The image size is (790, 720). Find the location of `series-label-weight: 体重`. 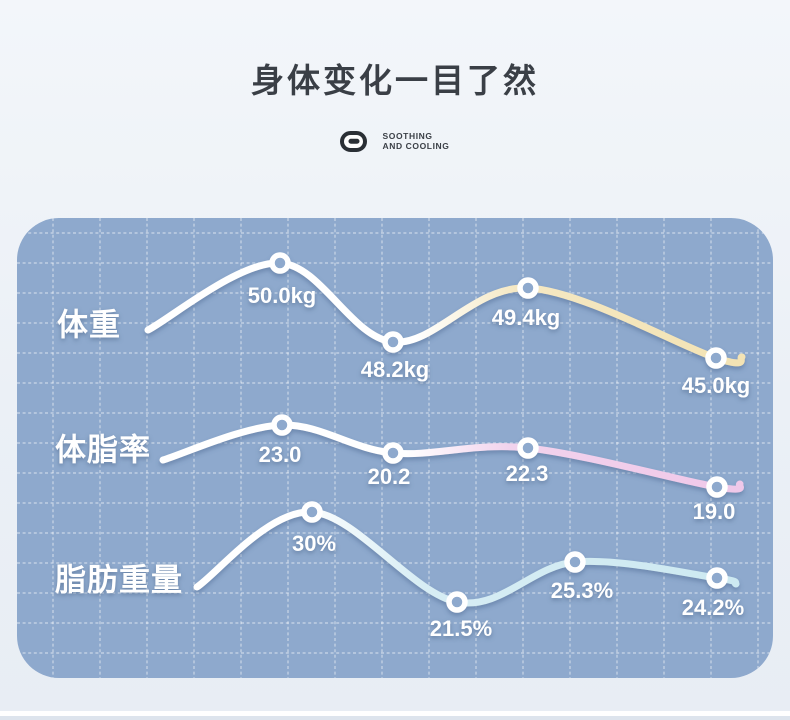

series-label-weight: 体重 is located at coordinates (89, 325).